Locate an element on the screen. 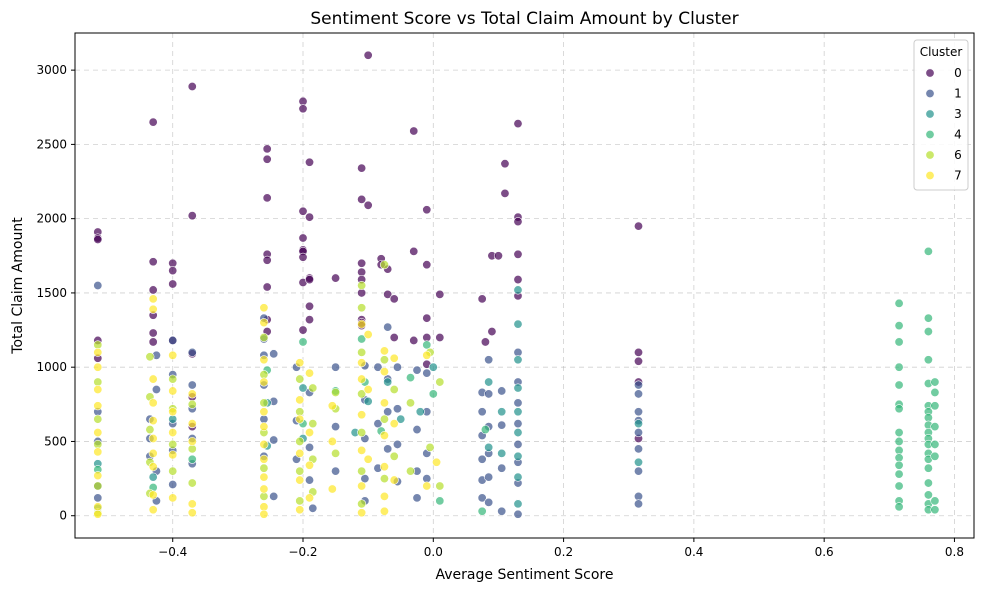  x-tick-label: 0.4 is located at coordinates (693, 552).